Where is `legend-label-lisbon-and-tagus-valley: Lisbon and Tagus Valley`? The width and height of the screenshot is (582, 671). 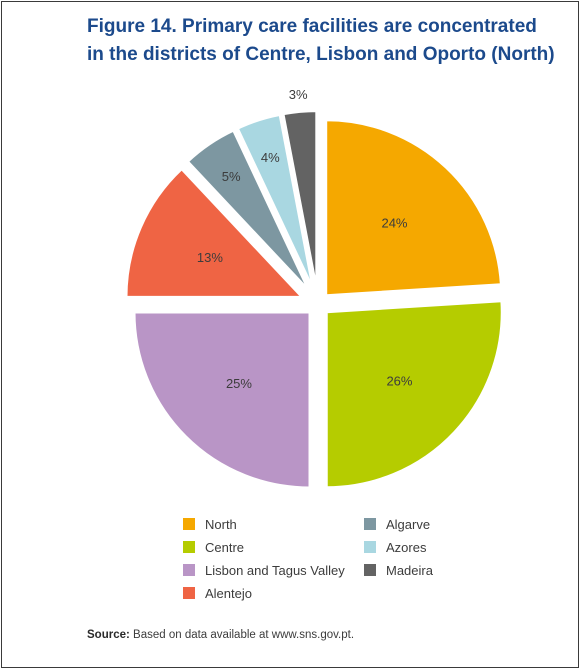
legend-label-lisbon-and-tagus-valley: Lisbon and Tagus Valley is located at coordinates (275, 570).